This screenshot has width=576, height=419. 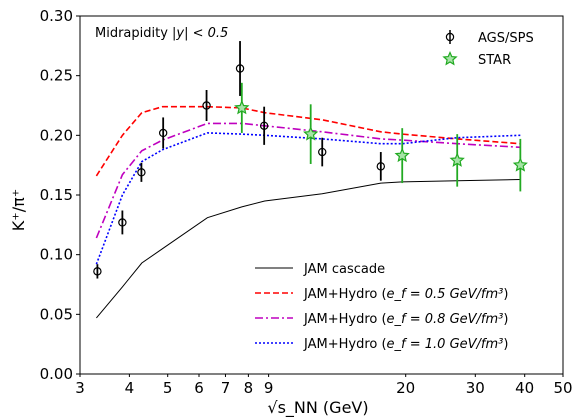 What do you see at coordinates (56, 16) in the screenshot?
I see `y-tick-label: 0.30` at bounding box center [56, 16].